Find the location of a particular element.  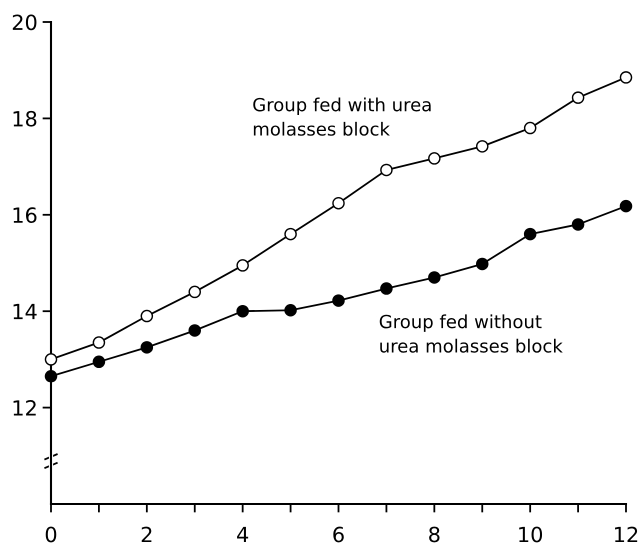

y-tick-label: 16 is located at coordinates (25, 215).